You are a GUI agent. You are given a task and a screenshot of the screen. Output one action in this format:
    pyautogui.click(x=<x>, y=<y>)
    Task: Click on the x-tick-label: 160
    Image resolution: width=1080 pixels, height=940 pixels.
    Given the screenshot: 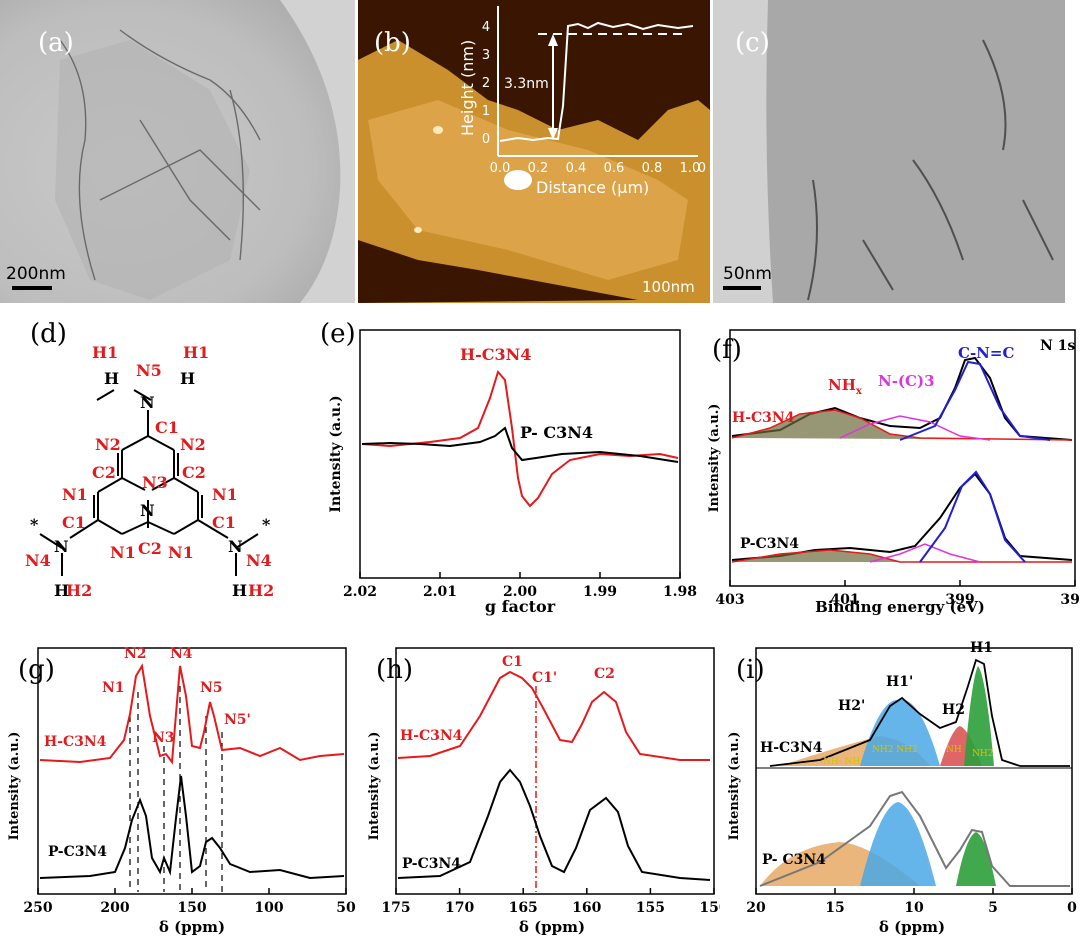 What is the action you would take?
    pyautogui.click(x=586, y=908)
    